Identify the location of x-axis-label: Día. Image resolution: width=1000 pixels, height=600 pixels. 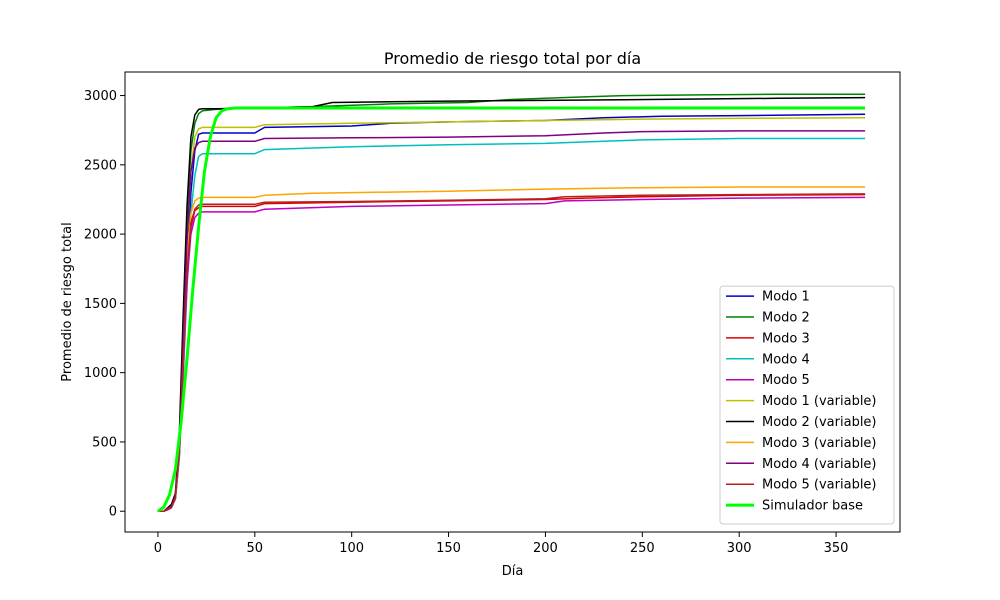
(513, 571).